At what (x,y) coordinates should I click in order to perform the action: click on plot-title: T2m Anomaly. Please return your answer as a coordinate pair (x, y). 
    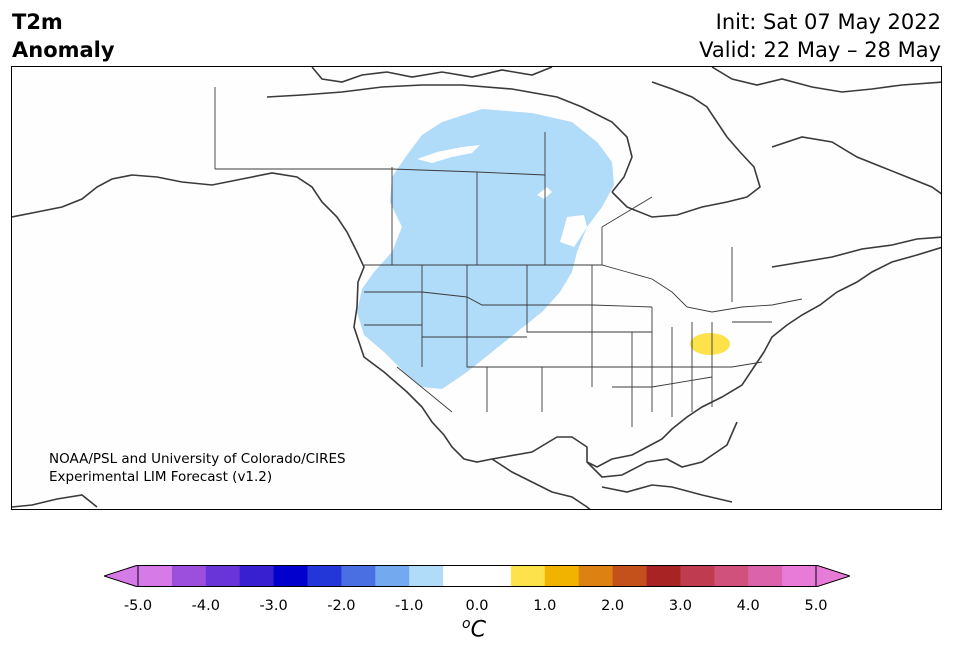
    Looking at the image, I should click on (63, 36).